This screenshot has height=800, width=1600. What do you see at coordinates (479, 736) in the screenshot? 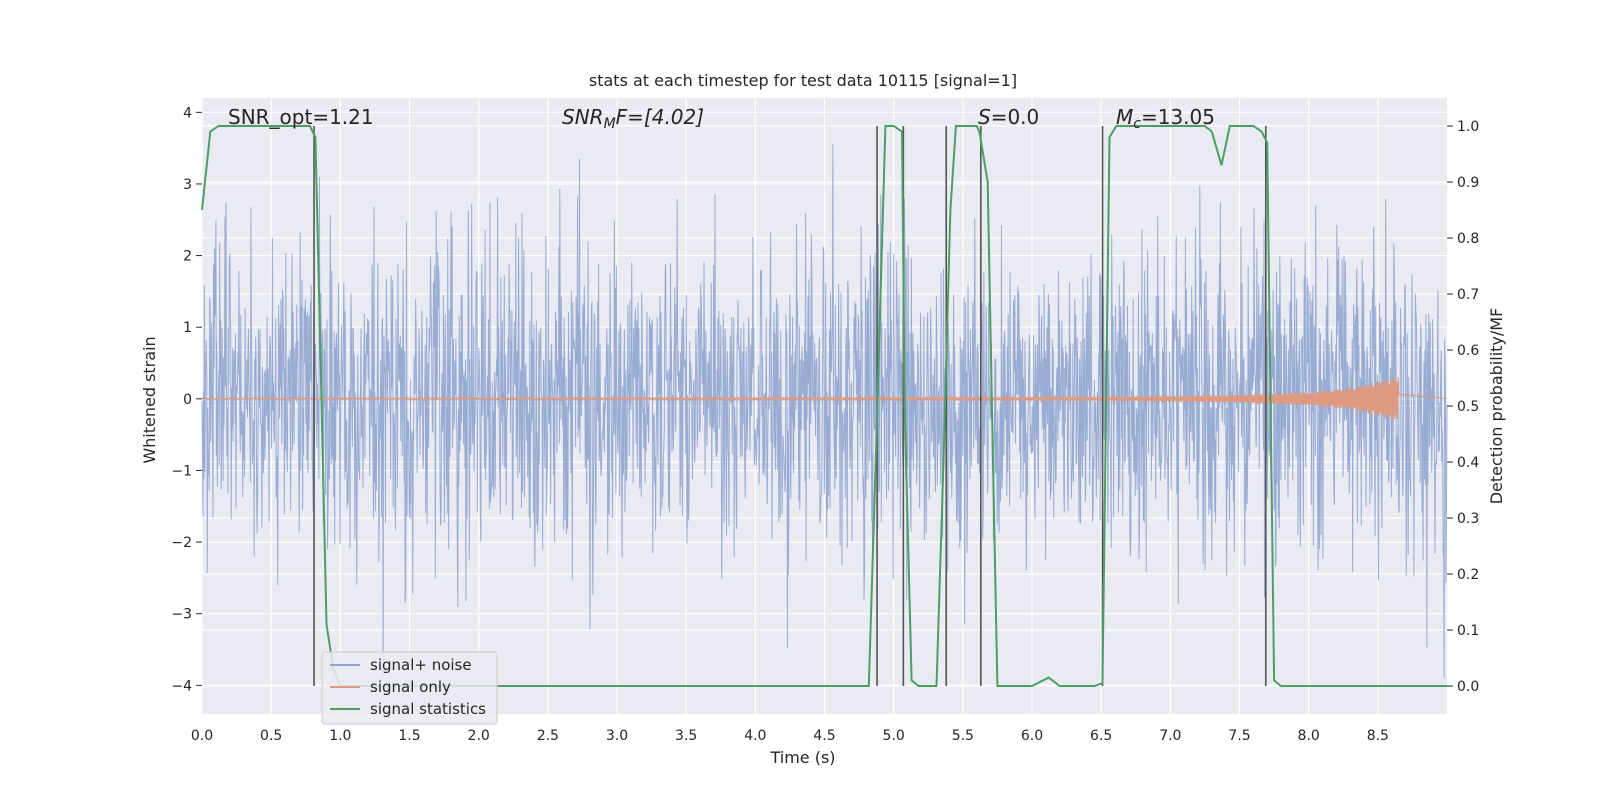
I see `x-tick-label: 2.0` at bounding box center [479, 736].